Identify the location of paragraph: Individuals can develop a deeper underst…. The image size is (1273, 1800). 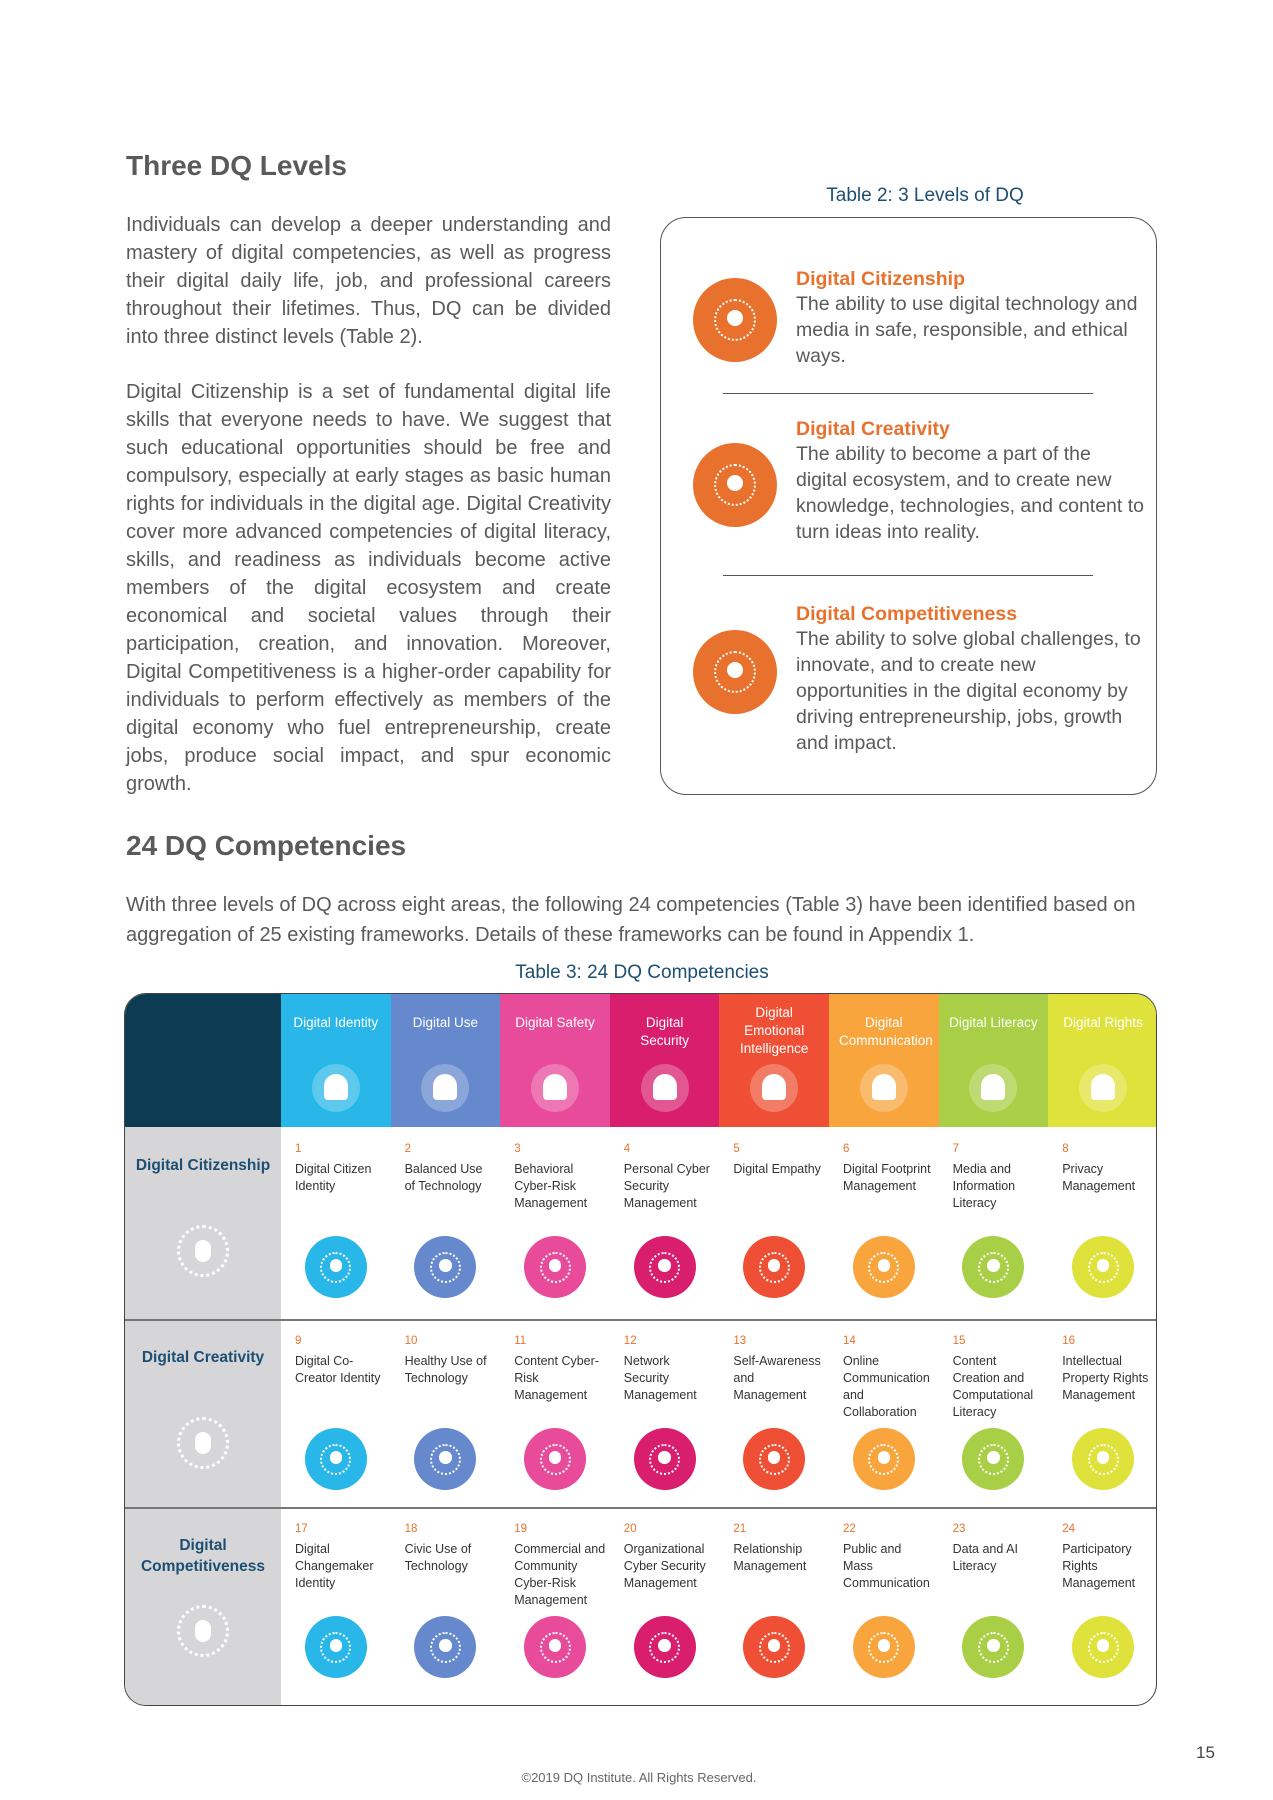
(368, 281).